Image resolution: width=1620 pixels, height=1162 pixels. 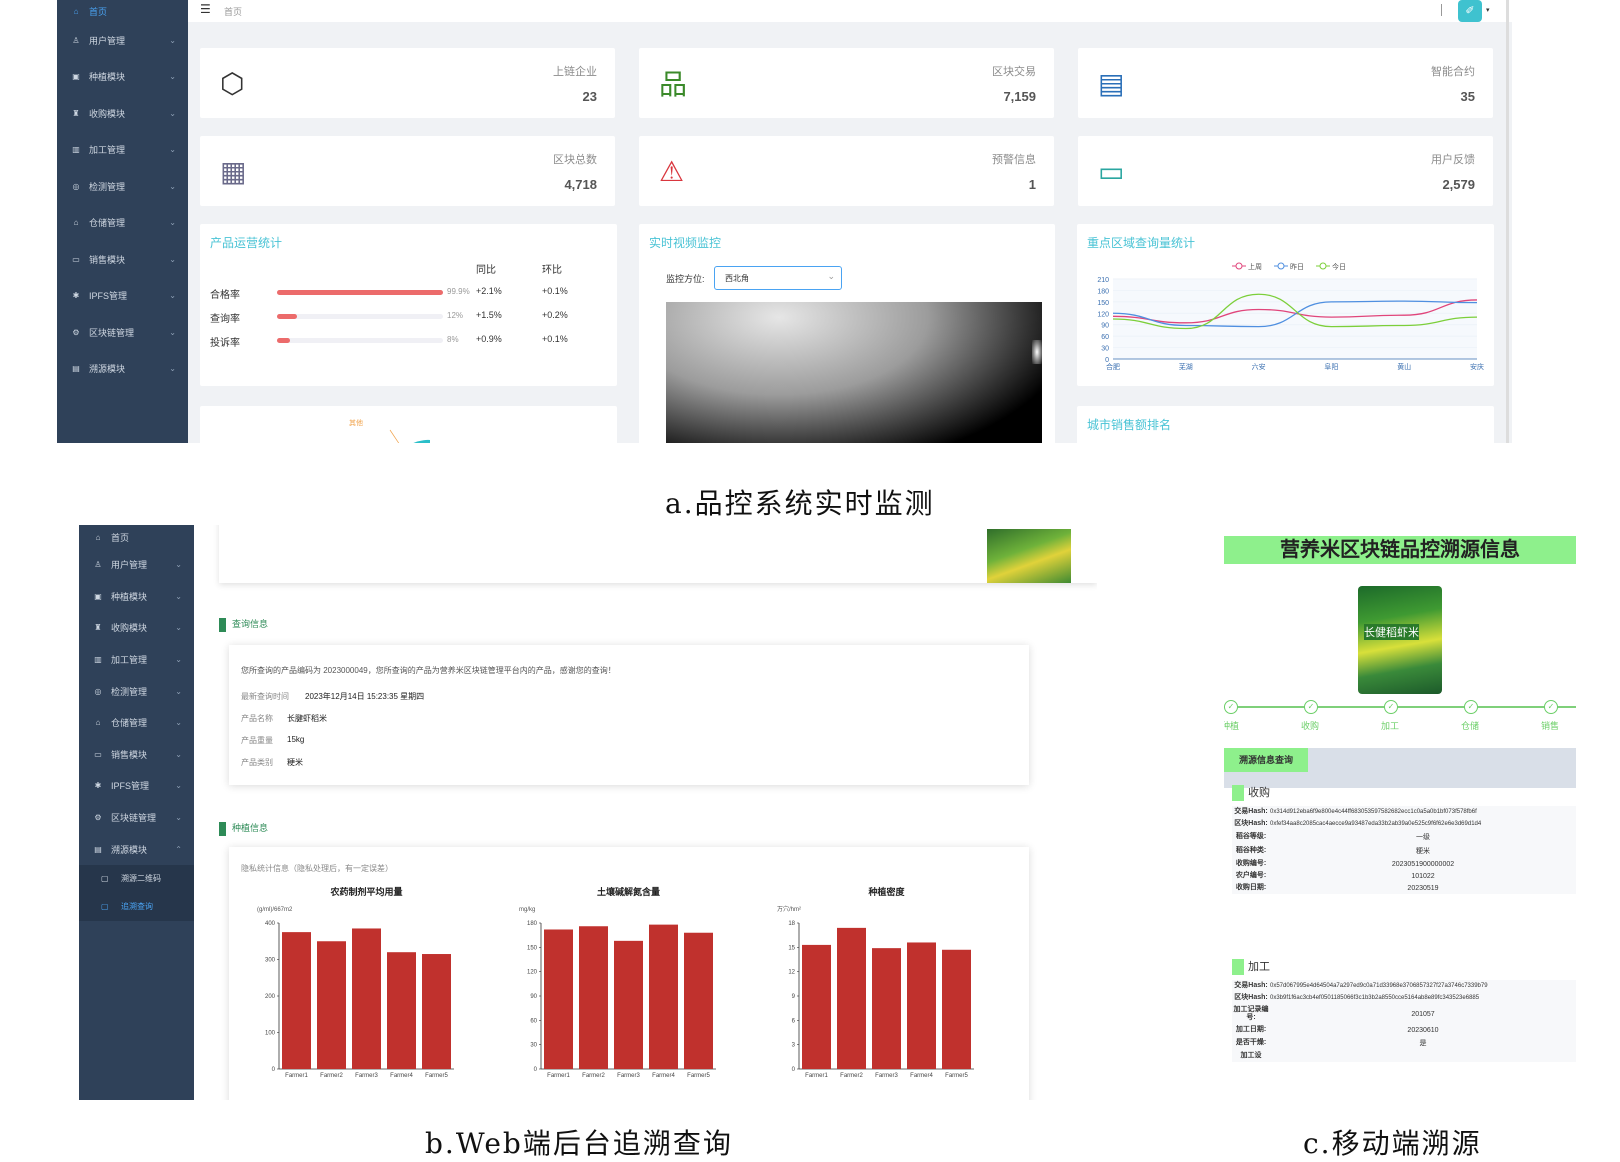 What do you see at coordinates (407, 171) in the screenshot?
I see `stat-card: ▦ 区块总数 4,718` at bounding box center [407, 171].